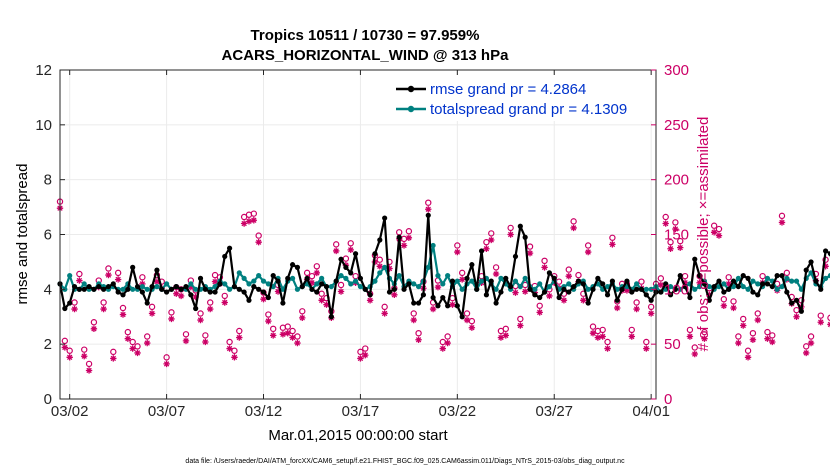  What do you see at coordinates (70, 411) in the screenshot?
I see `x-tick-label-0: 03/02` at bounding box center [70, 411].